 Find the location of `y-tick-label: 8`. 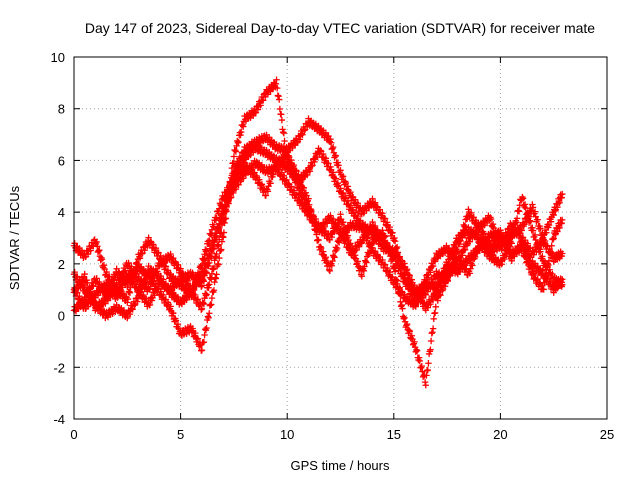

y-tick-label: 8 is located at coordinates (61, 109).